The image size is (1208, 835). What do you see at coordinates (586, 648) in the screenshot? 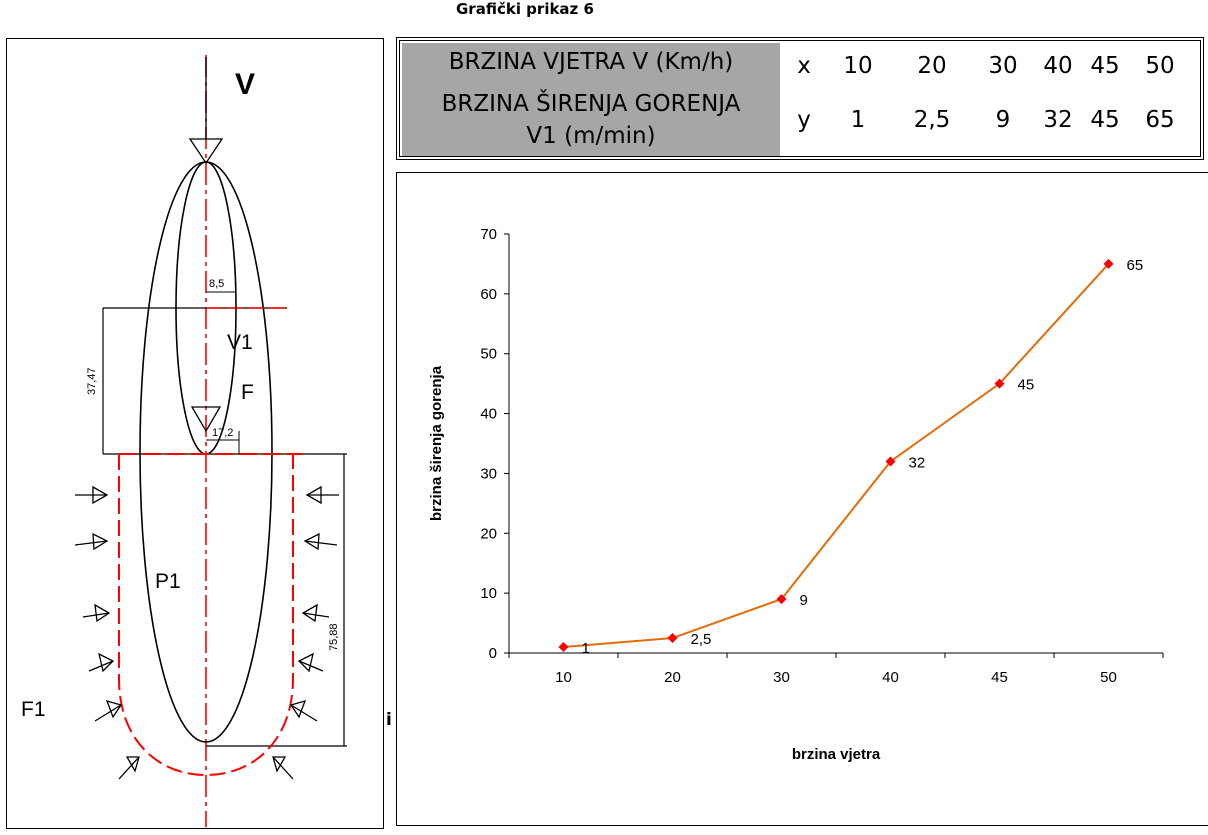
I see `data-label: 1` at bounding box center [586, 648].